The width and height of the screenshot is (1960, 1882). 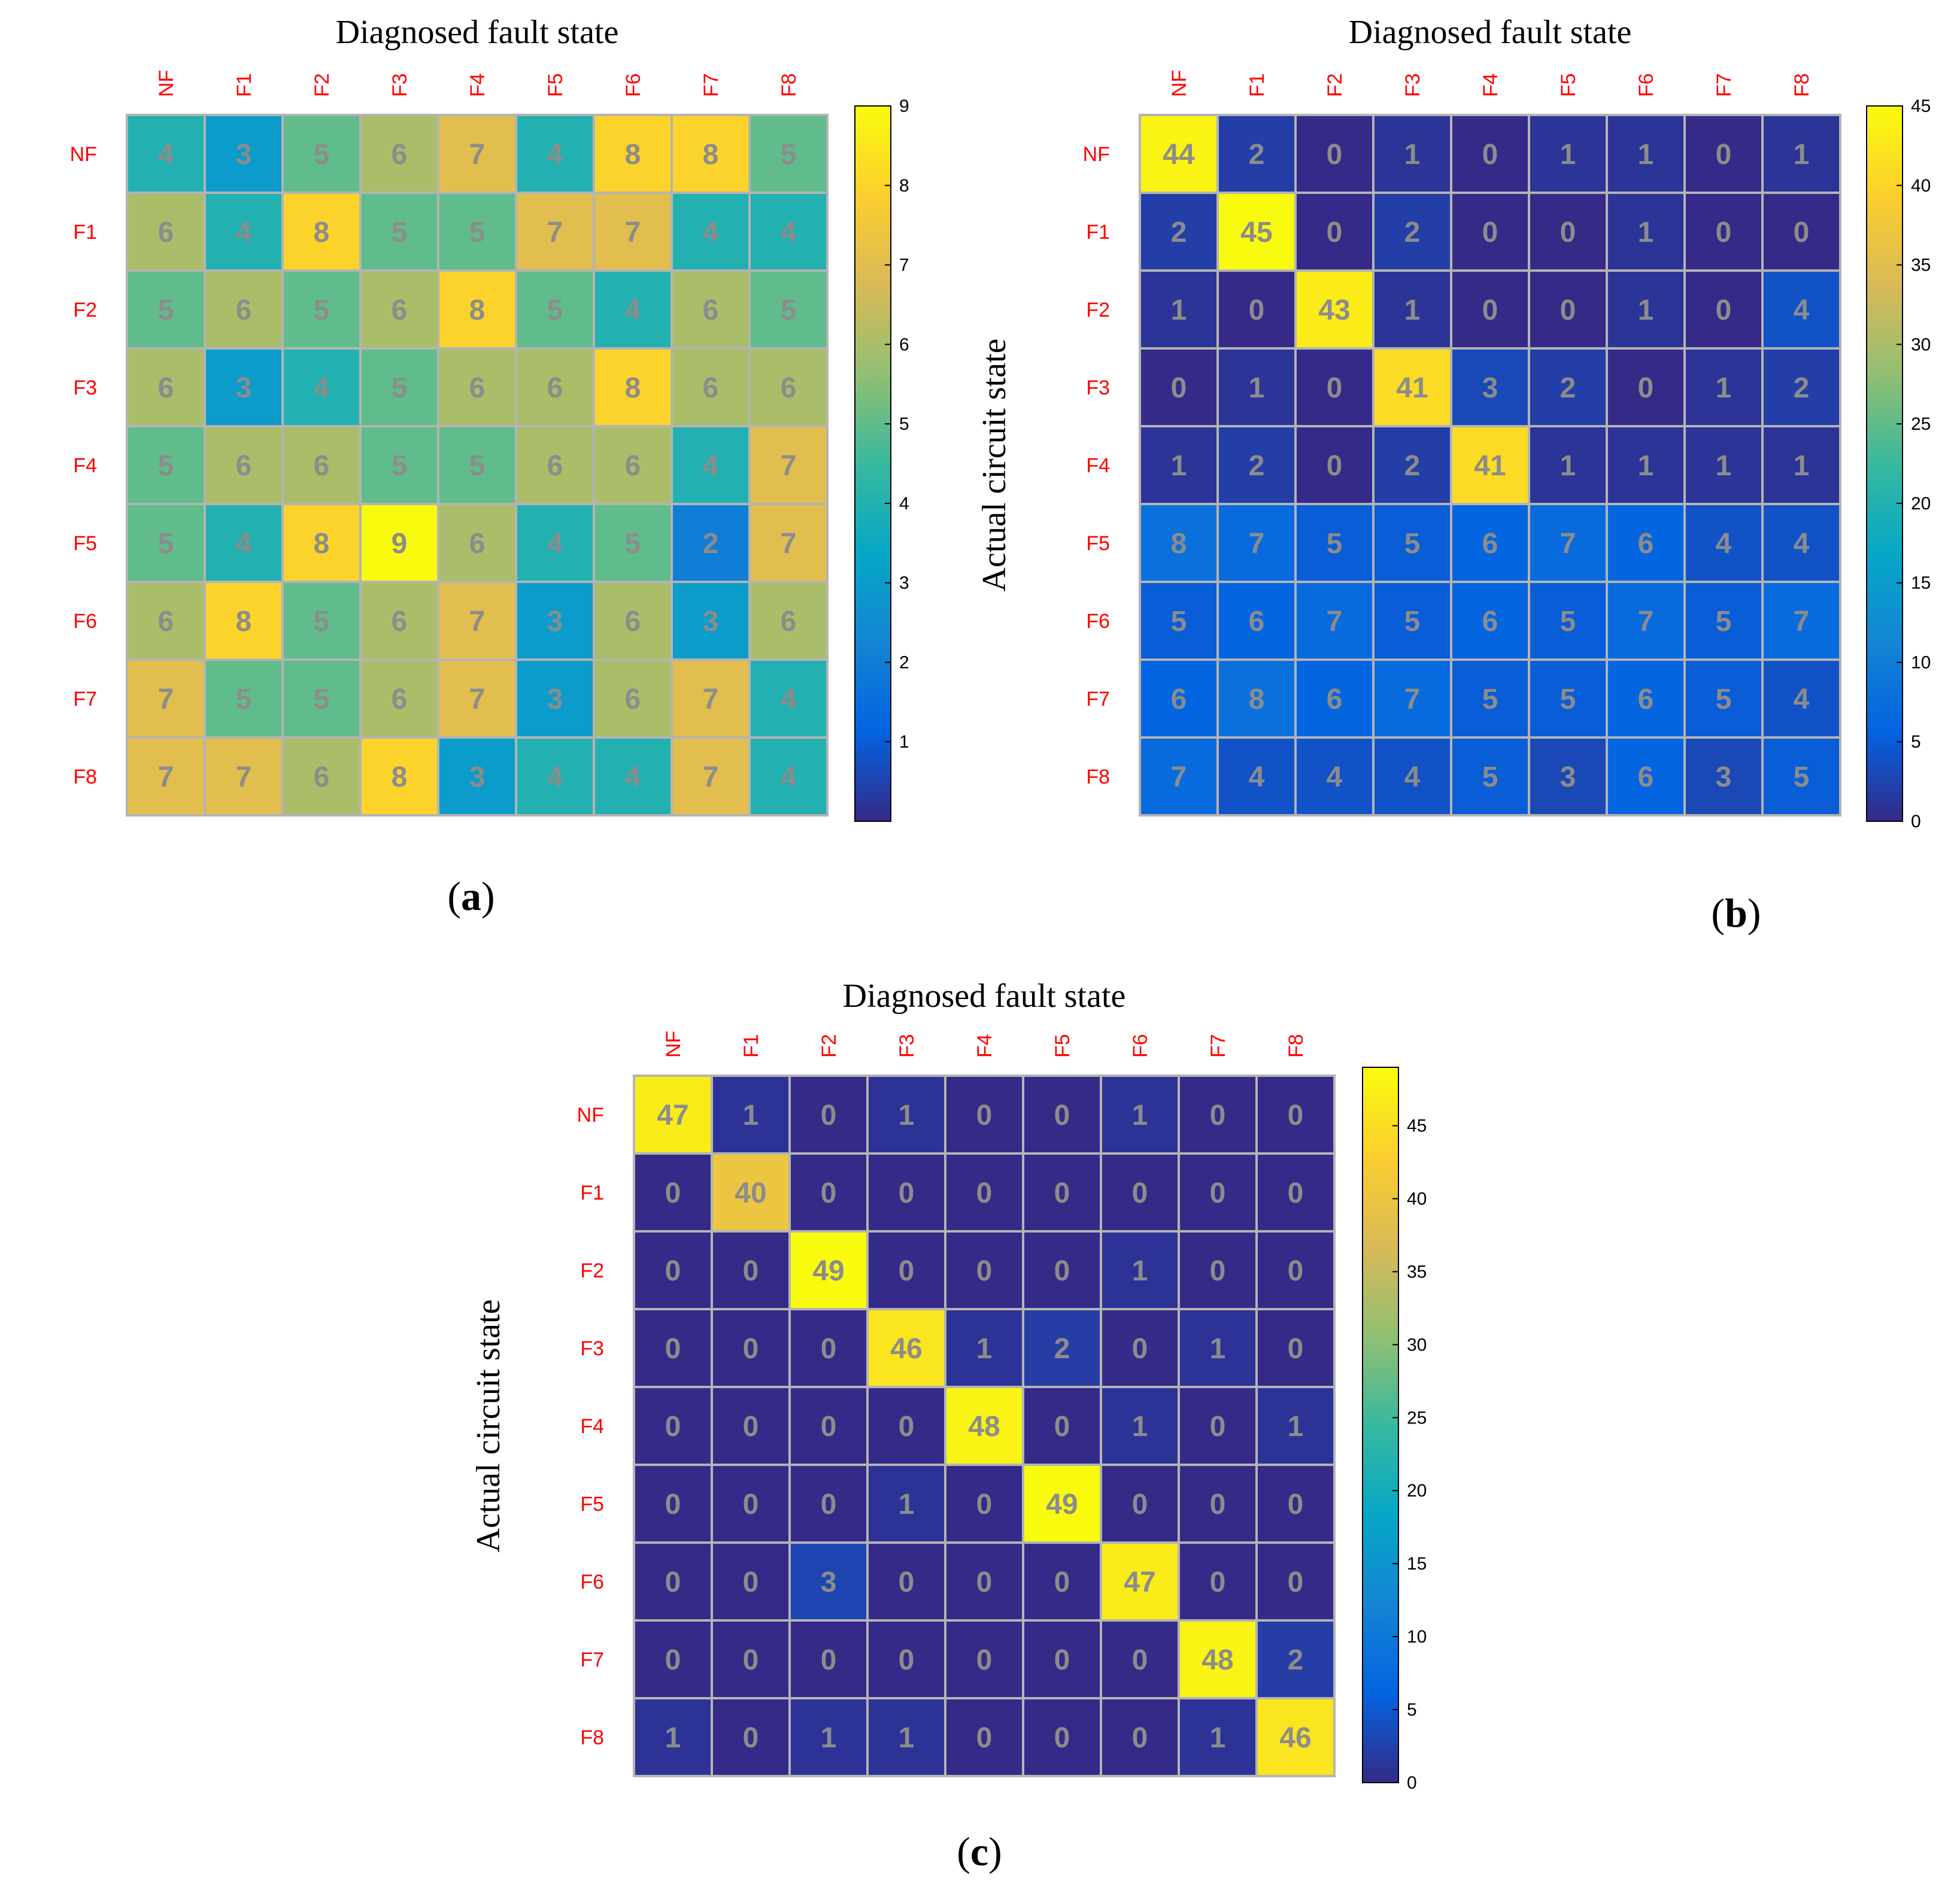 What do you see at coordinates (592, 1193) in the screenshot?
I see `row-label: F1` at bounding box center [592, 1193].